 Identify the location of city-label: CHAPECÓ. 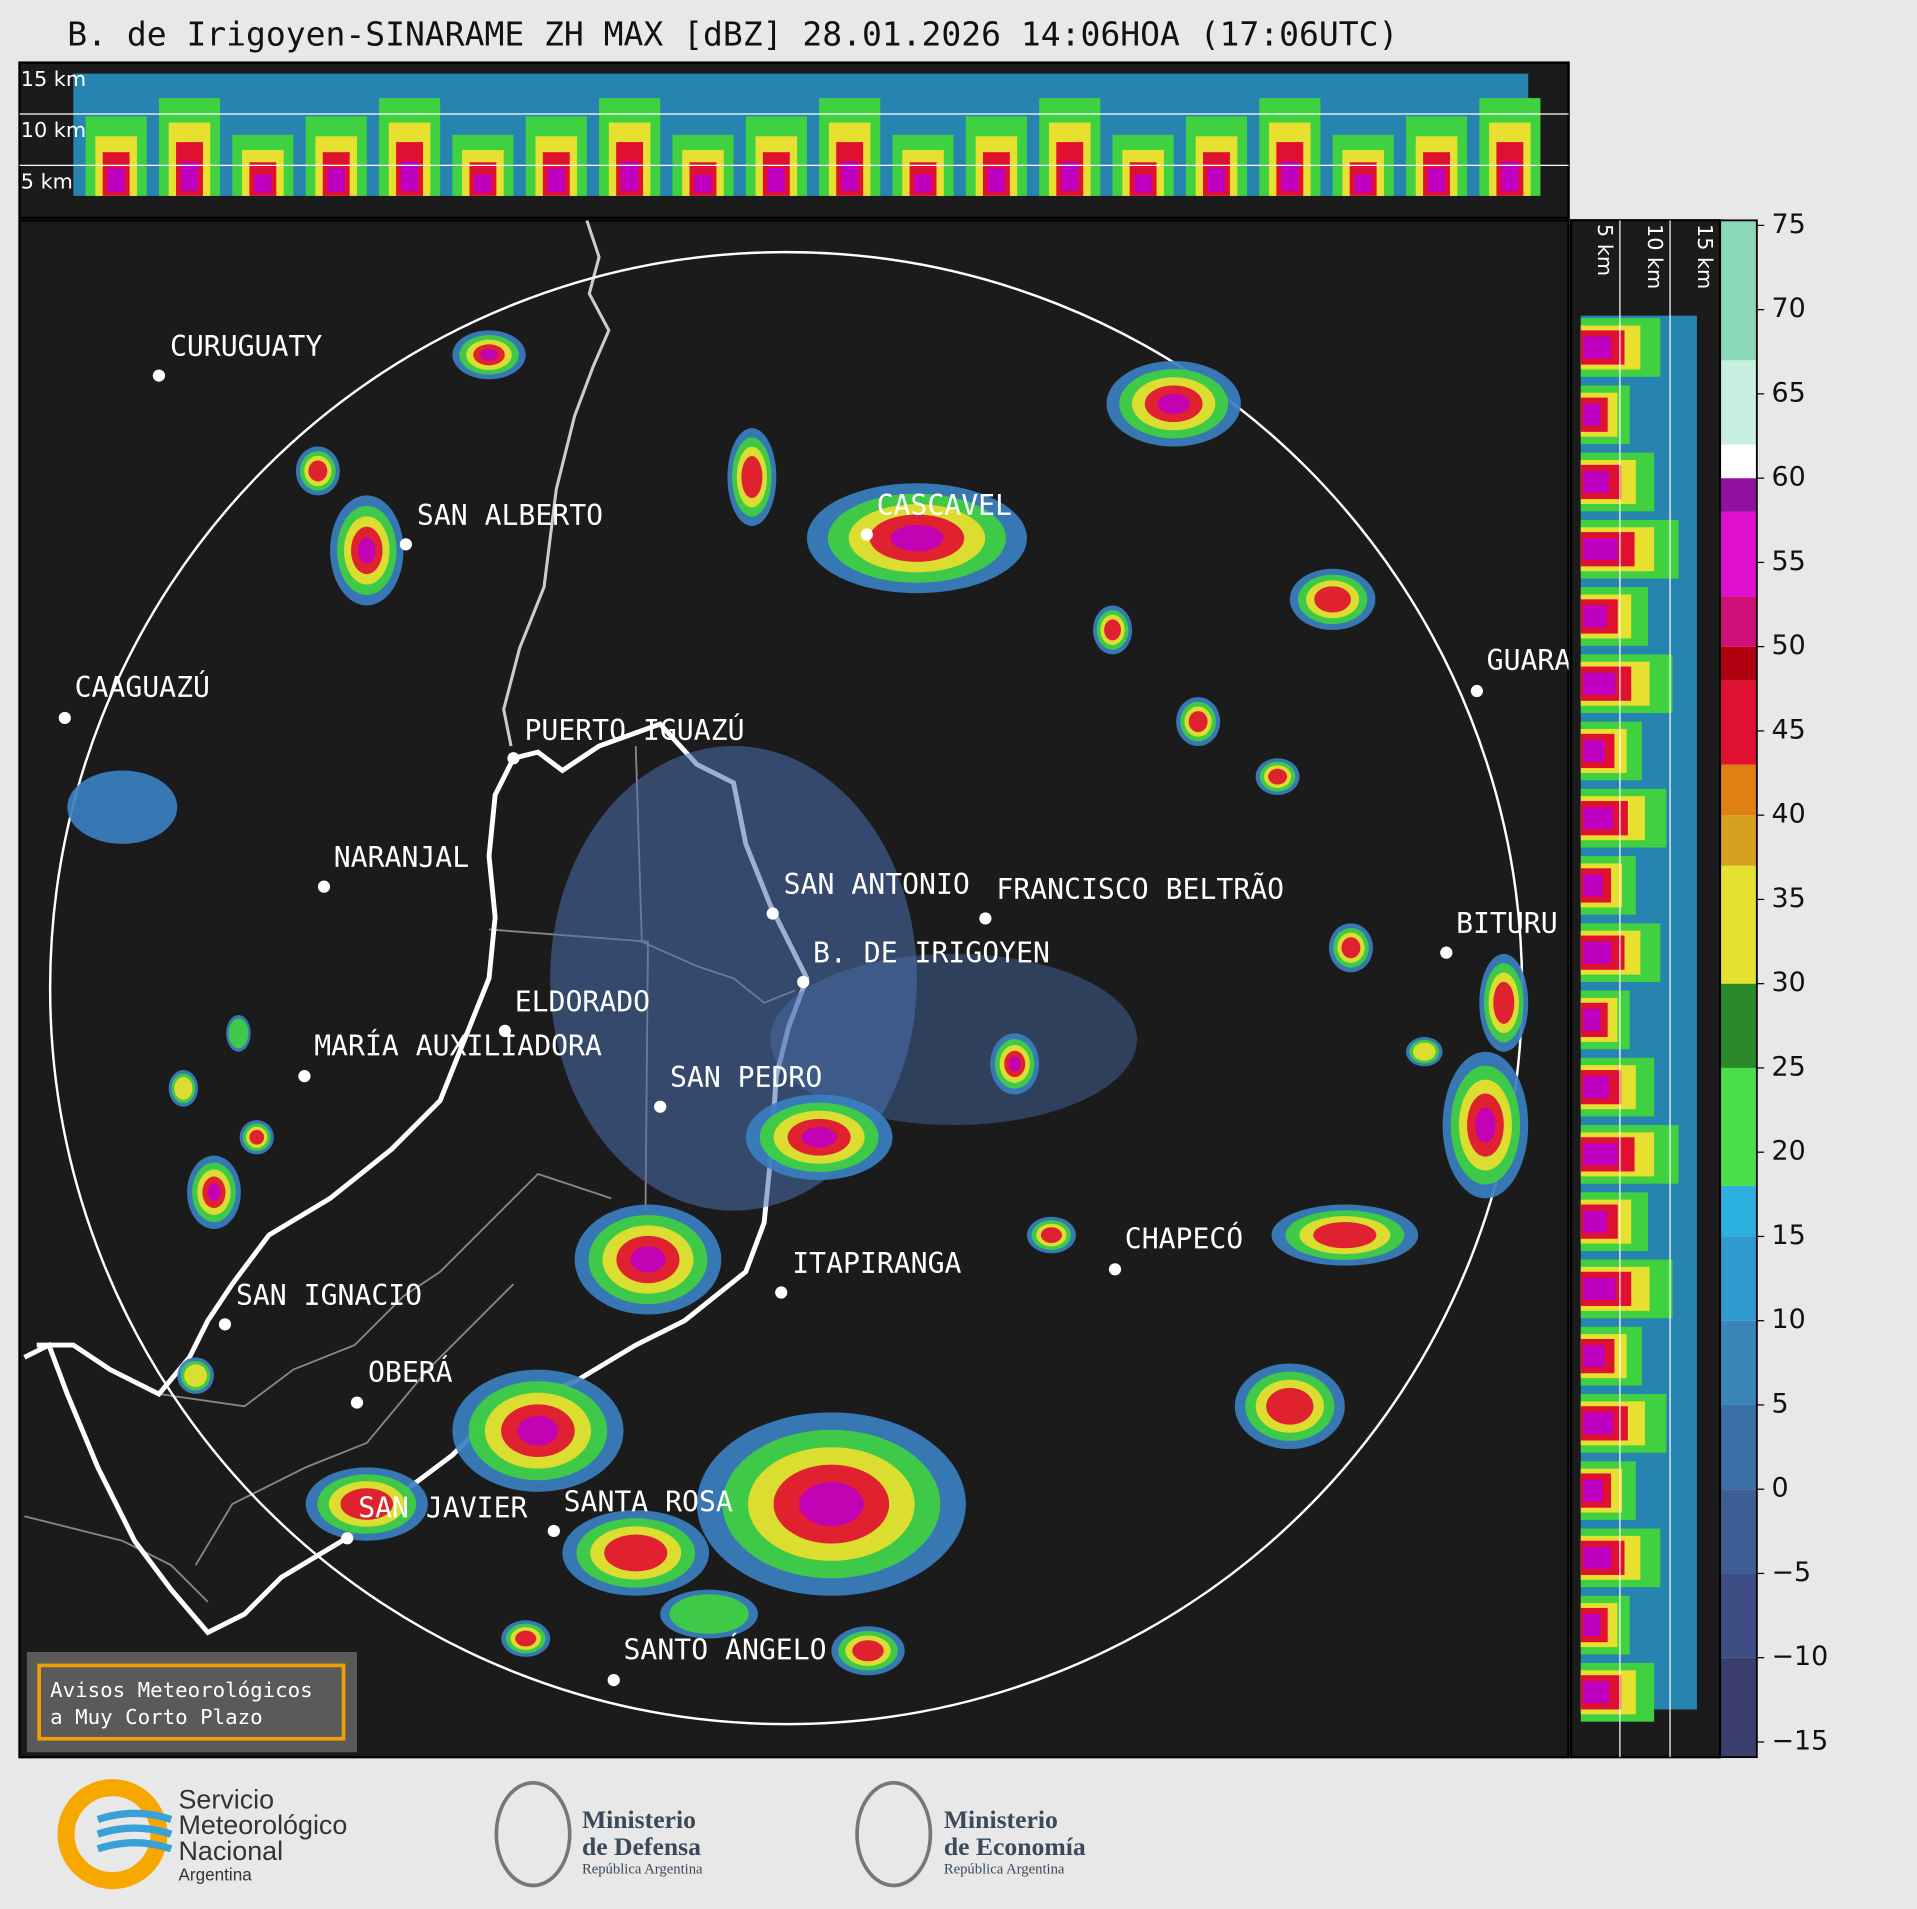
(1184, 1239).